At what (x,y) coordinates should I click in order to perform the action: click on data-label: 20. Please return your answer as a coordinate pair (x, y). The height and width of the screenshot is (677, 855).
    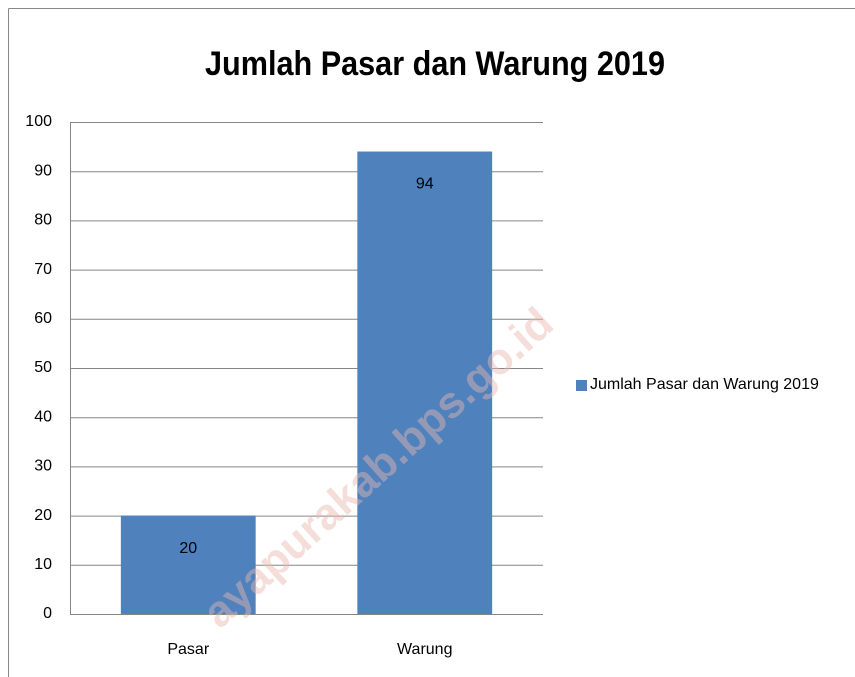
    Looking at the image, I should click on (188, 548).